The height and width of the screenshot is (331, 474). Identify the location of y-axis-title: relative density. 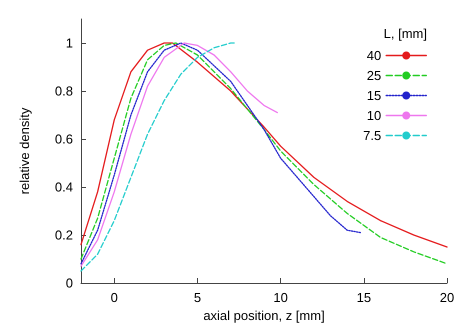
(24, 150).